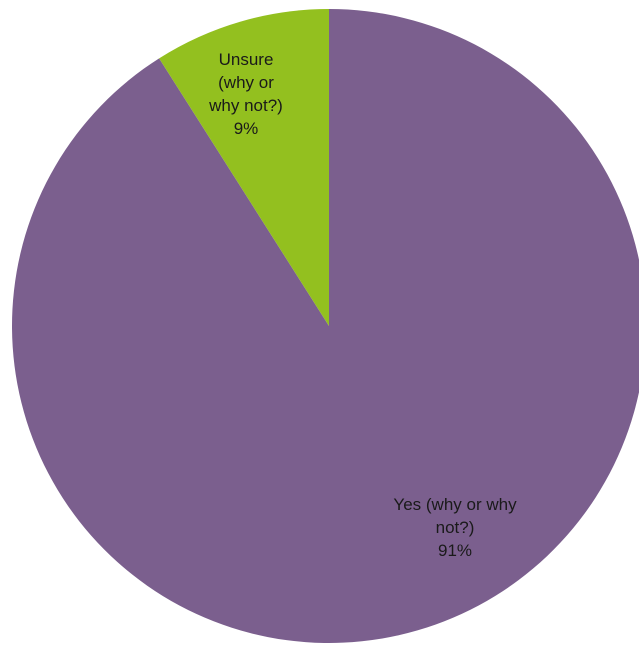  I want to click on pie-slice-label-line: not?), so click(455, 527).